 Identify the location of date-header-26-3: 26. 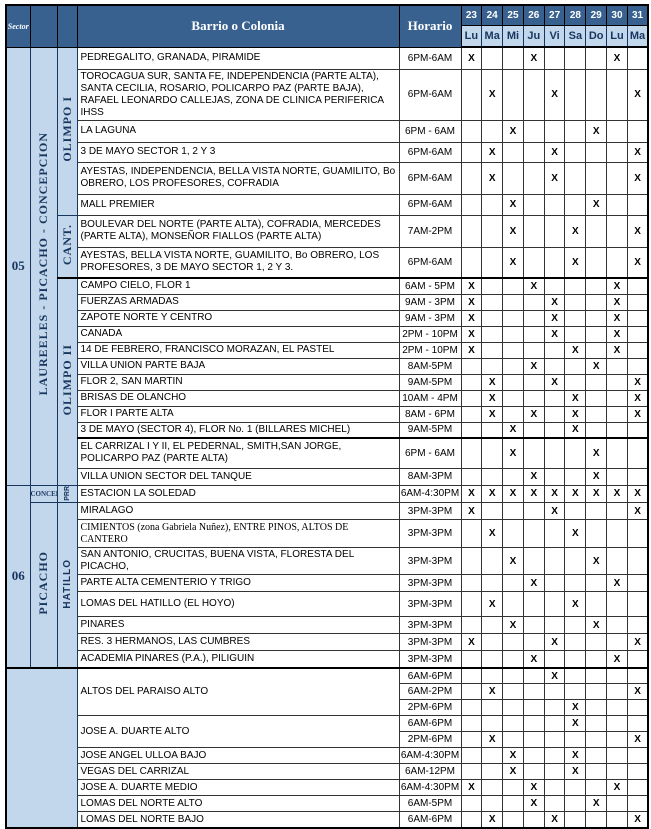
(533, 15).